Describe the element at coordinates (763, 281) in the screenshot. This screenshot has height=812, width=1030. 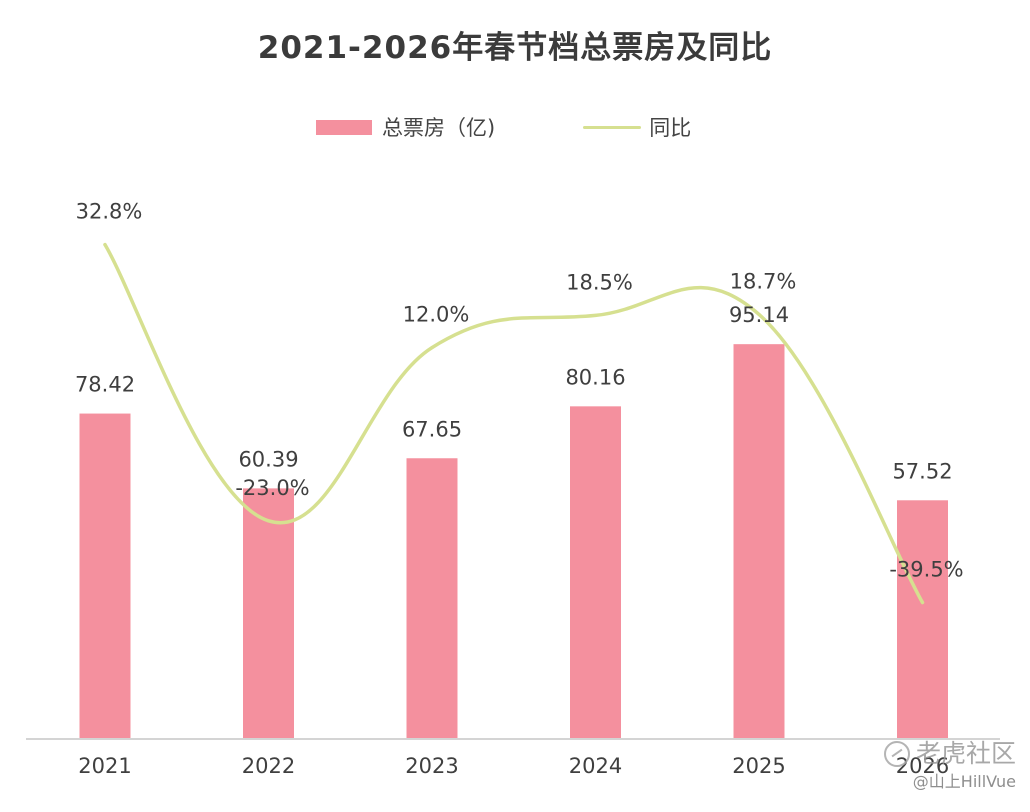
I see `yoy-label-2025: 18.7%` at that location.